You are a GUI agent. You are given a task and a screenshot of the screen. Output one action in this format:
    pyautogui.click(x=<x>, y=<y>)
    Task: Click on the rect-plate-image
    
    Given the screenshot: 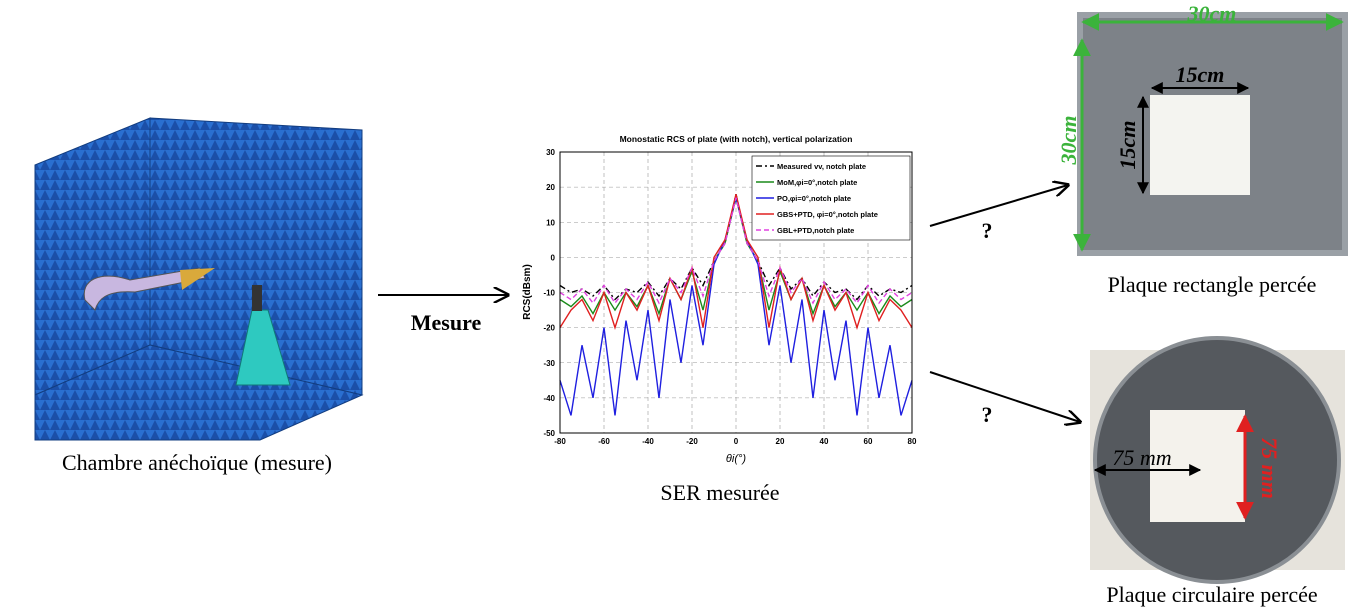 What is the action you would take?
    pyautogui.click(x=1210, y=134)
    